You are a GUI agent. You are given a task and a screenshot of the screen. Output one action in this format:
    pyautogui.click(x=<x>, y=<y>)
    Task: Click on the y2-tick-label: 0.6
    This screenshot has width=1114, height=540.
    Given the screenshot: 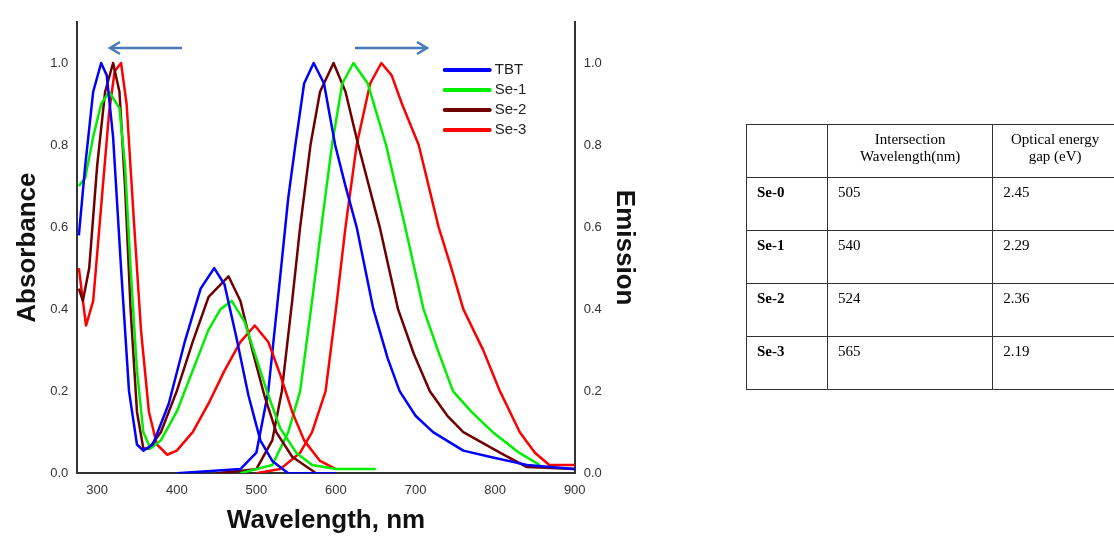 What is the action you would take?
    pyautogui.click(x=592, y=226)
    